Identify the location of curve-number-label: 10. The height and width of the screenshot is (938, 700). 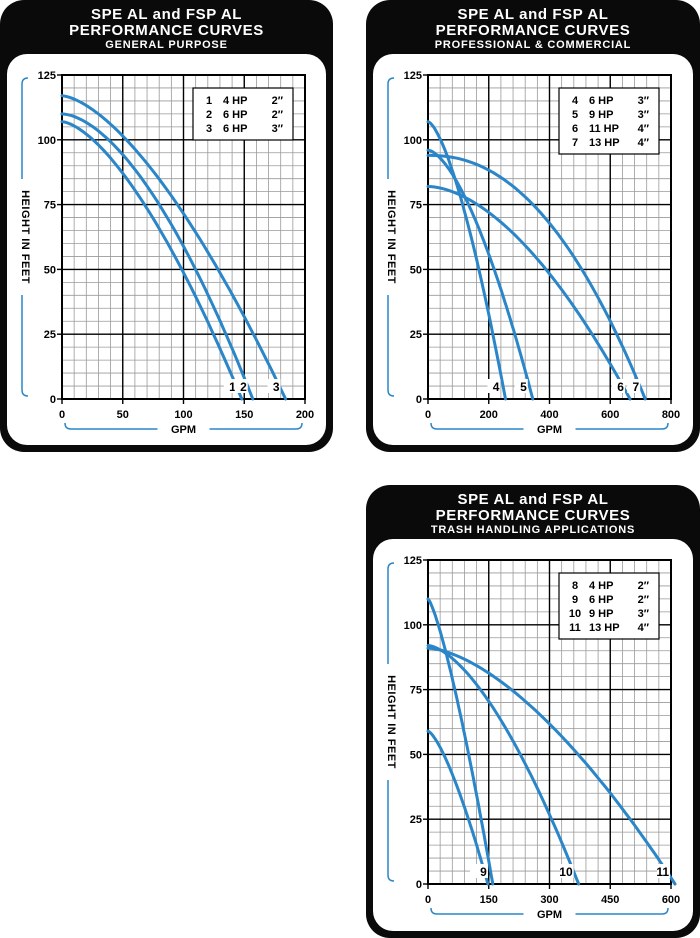
(566, 872).